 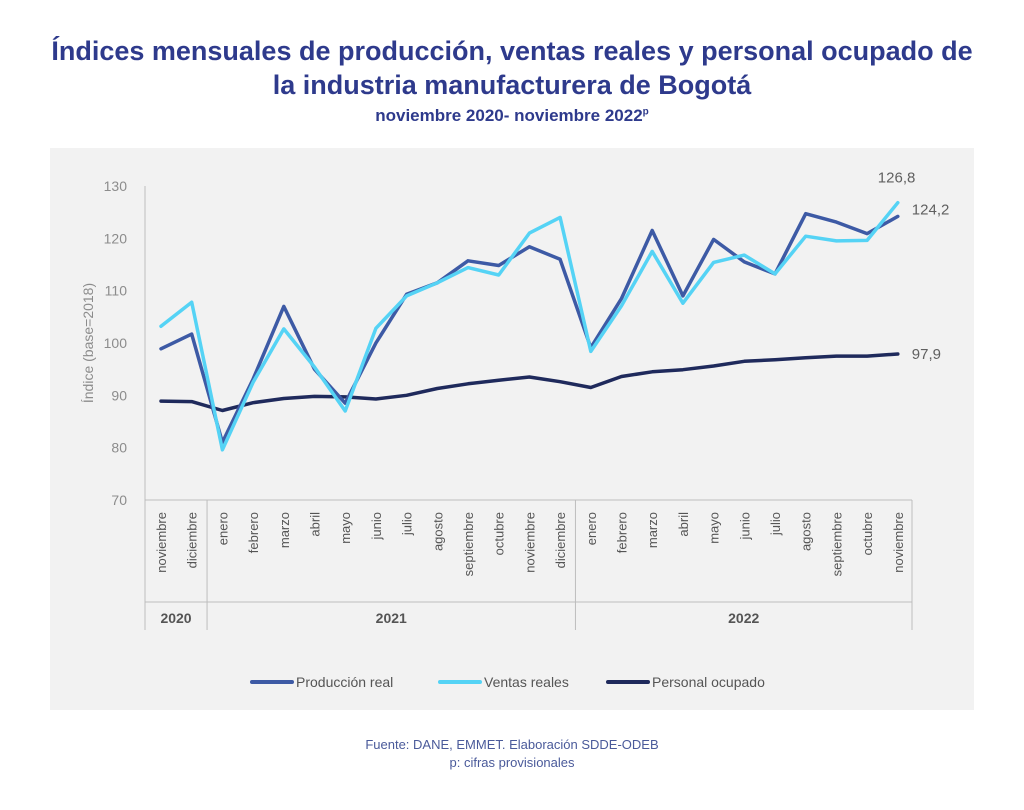 What do you see at coordinates (344, 682) in the screenshot?
I see `legend-label: Producción real` at bounding box center [344, 682].